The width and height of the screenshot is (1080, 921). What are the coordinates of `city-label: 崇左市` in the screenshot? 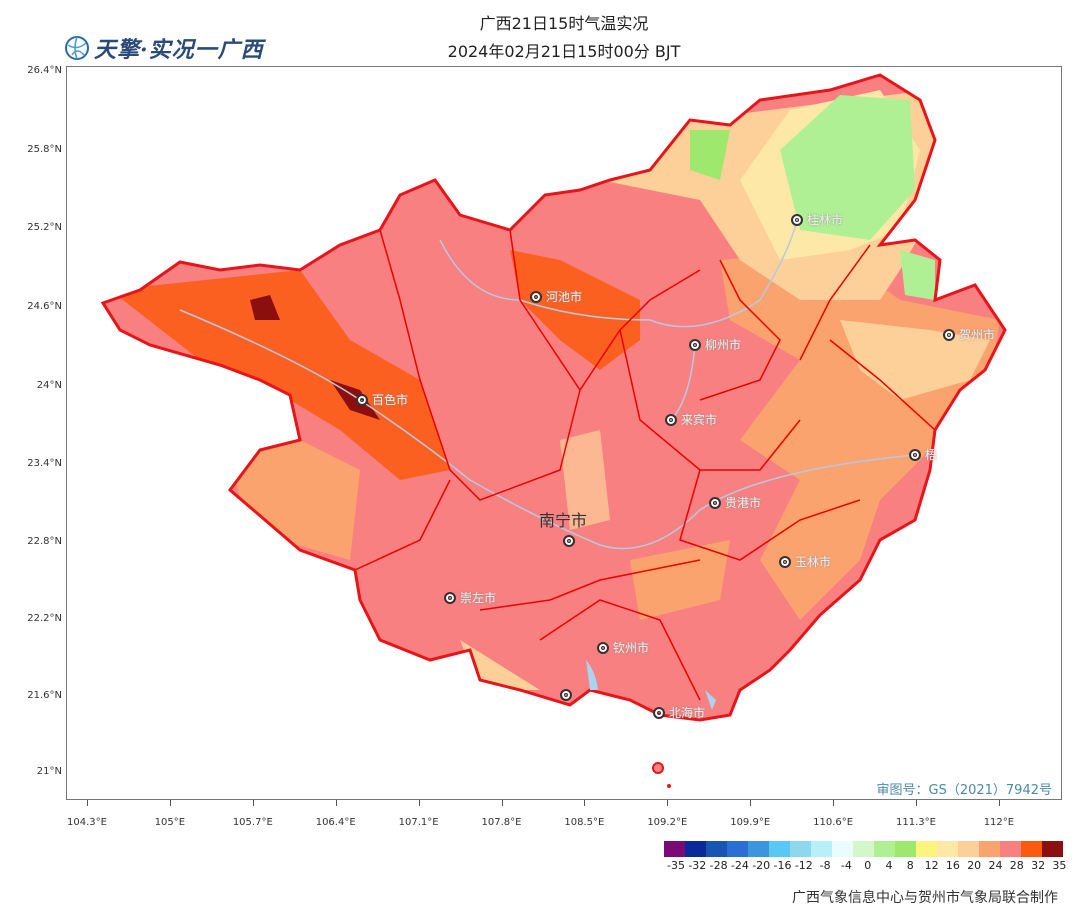 It's located at (478, 598).